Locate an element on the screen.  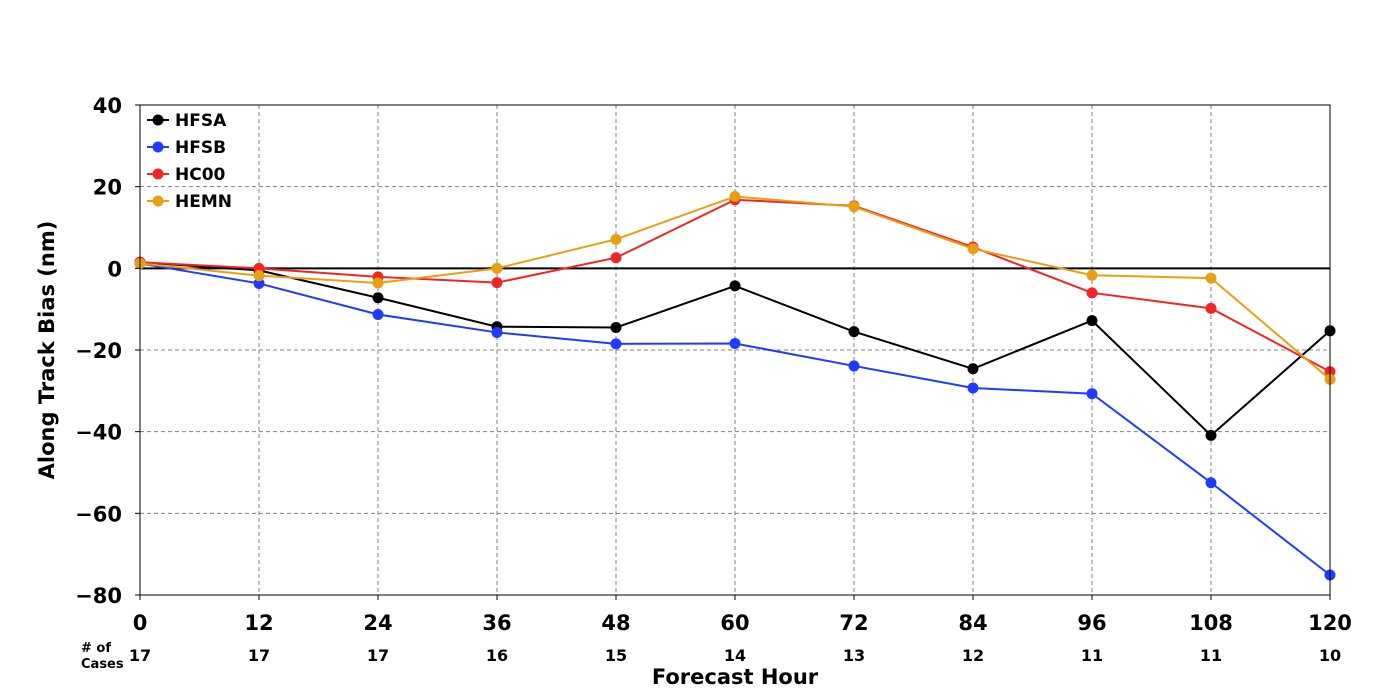
y-tick-label: −40 is located at coordinates (98, 433).